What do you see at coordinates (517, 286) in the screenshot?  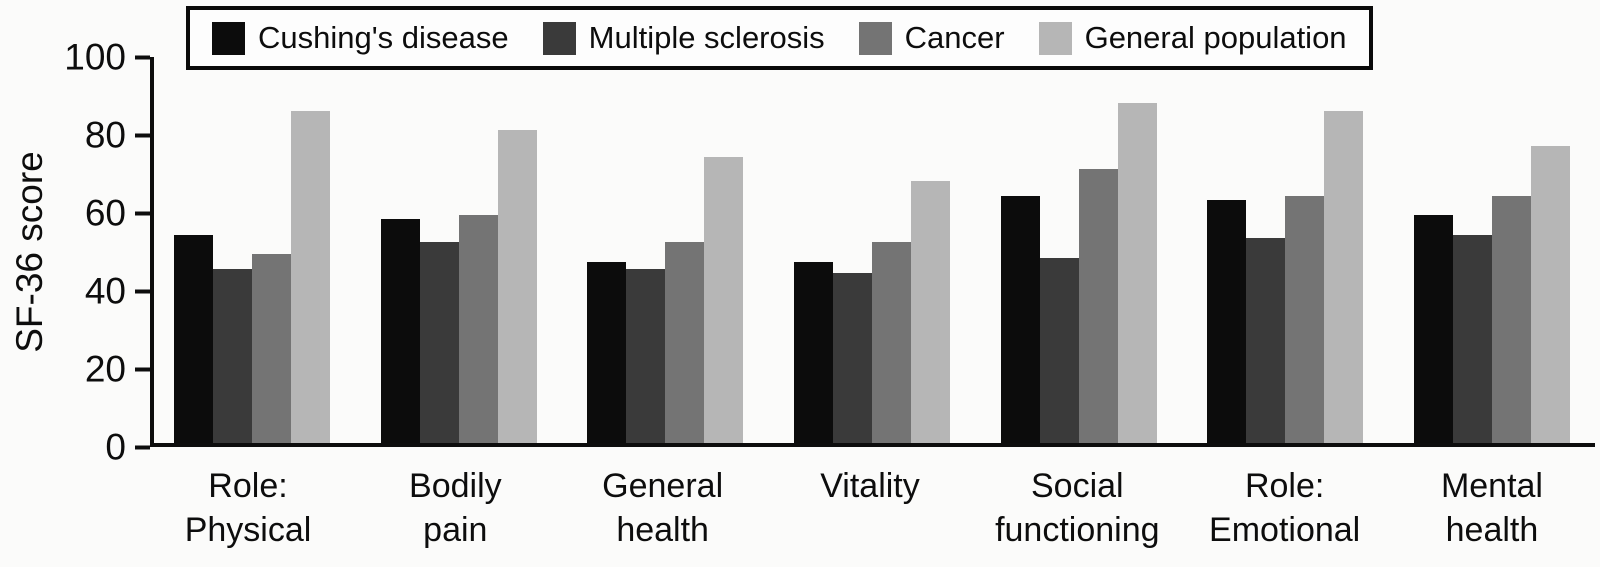 I see `bar-general-population-bodily-pain` at bounding box center [517, 286].